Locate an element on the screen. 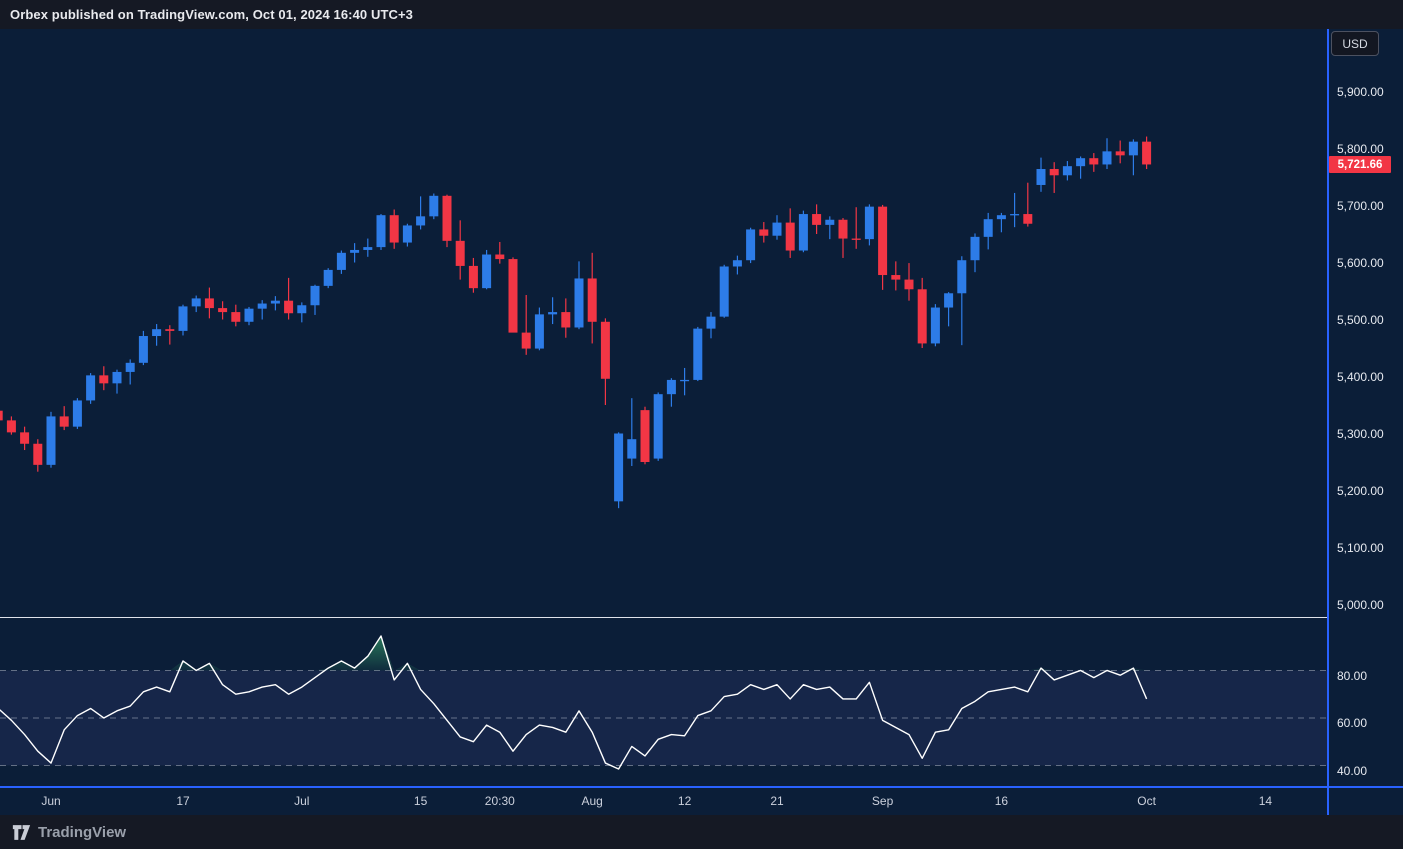 This screenshot has height=849, width=1403. time-axis-separator-line is located at coordinates (701, 787).